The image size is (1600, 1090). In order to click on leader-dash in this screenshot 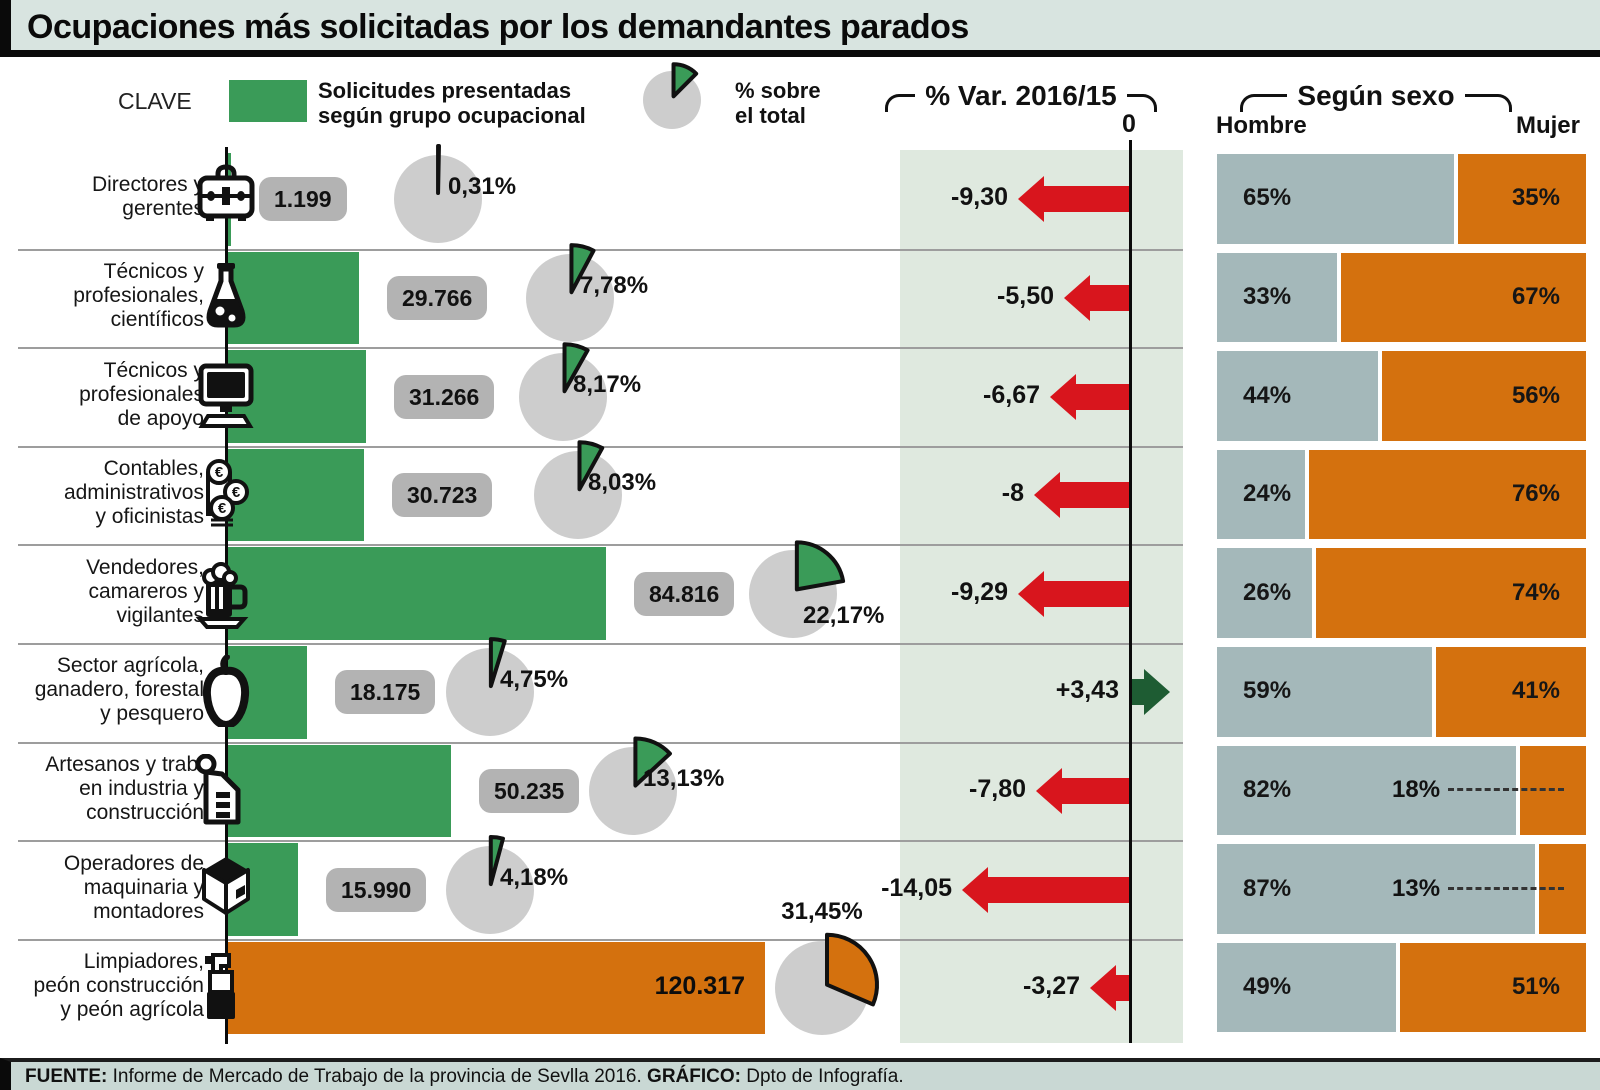, I will do `click(1506, 790)`.